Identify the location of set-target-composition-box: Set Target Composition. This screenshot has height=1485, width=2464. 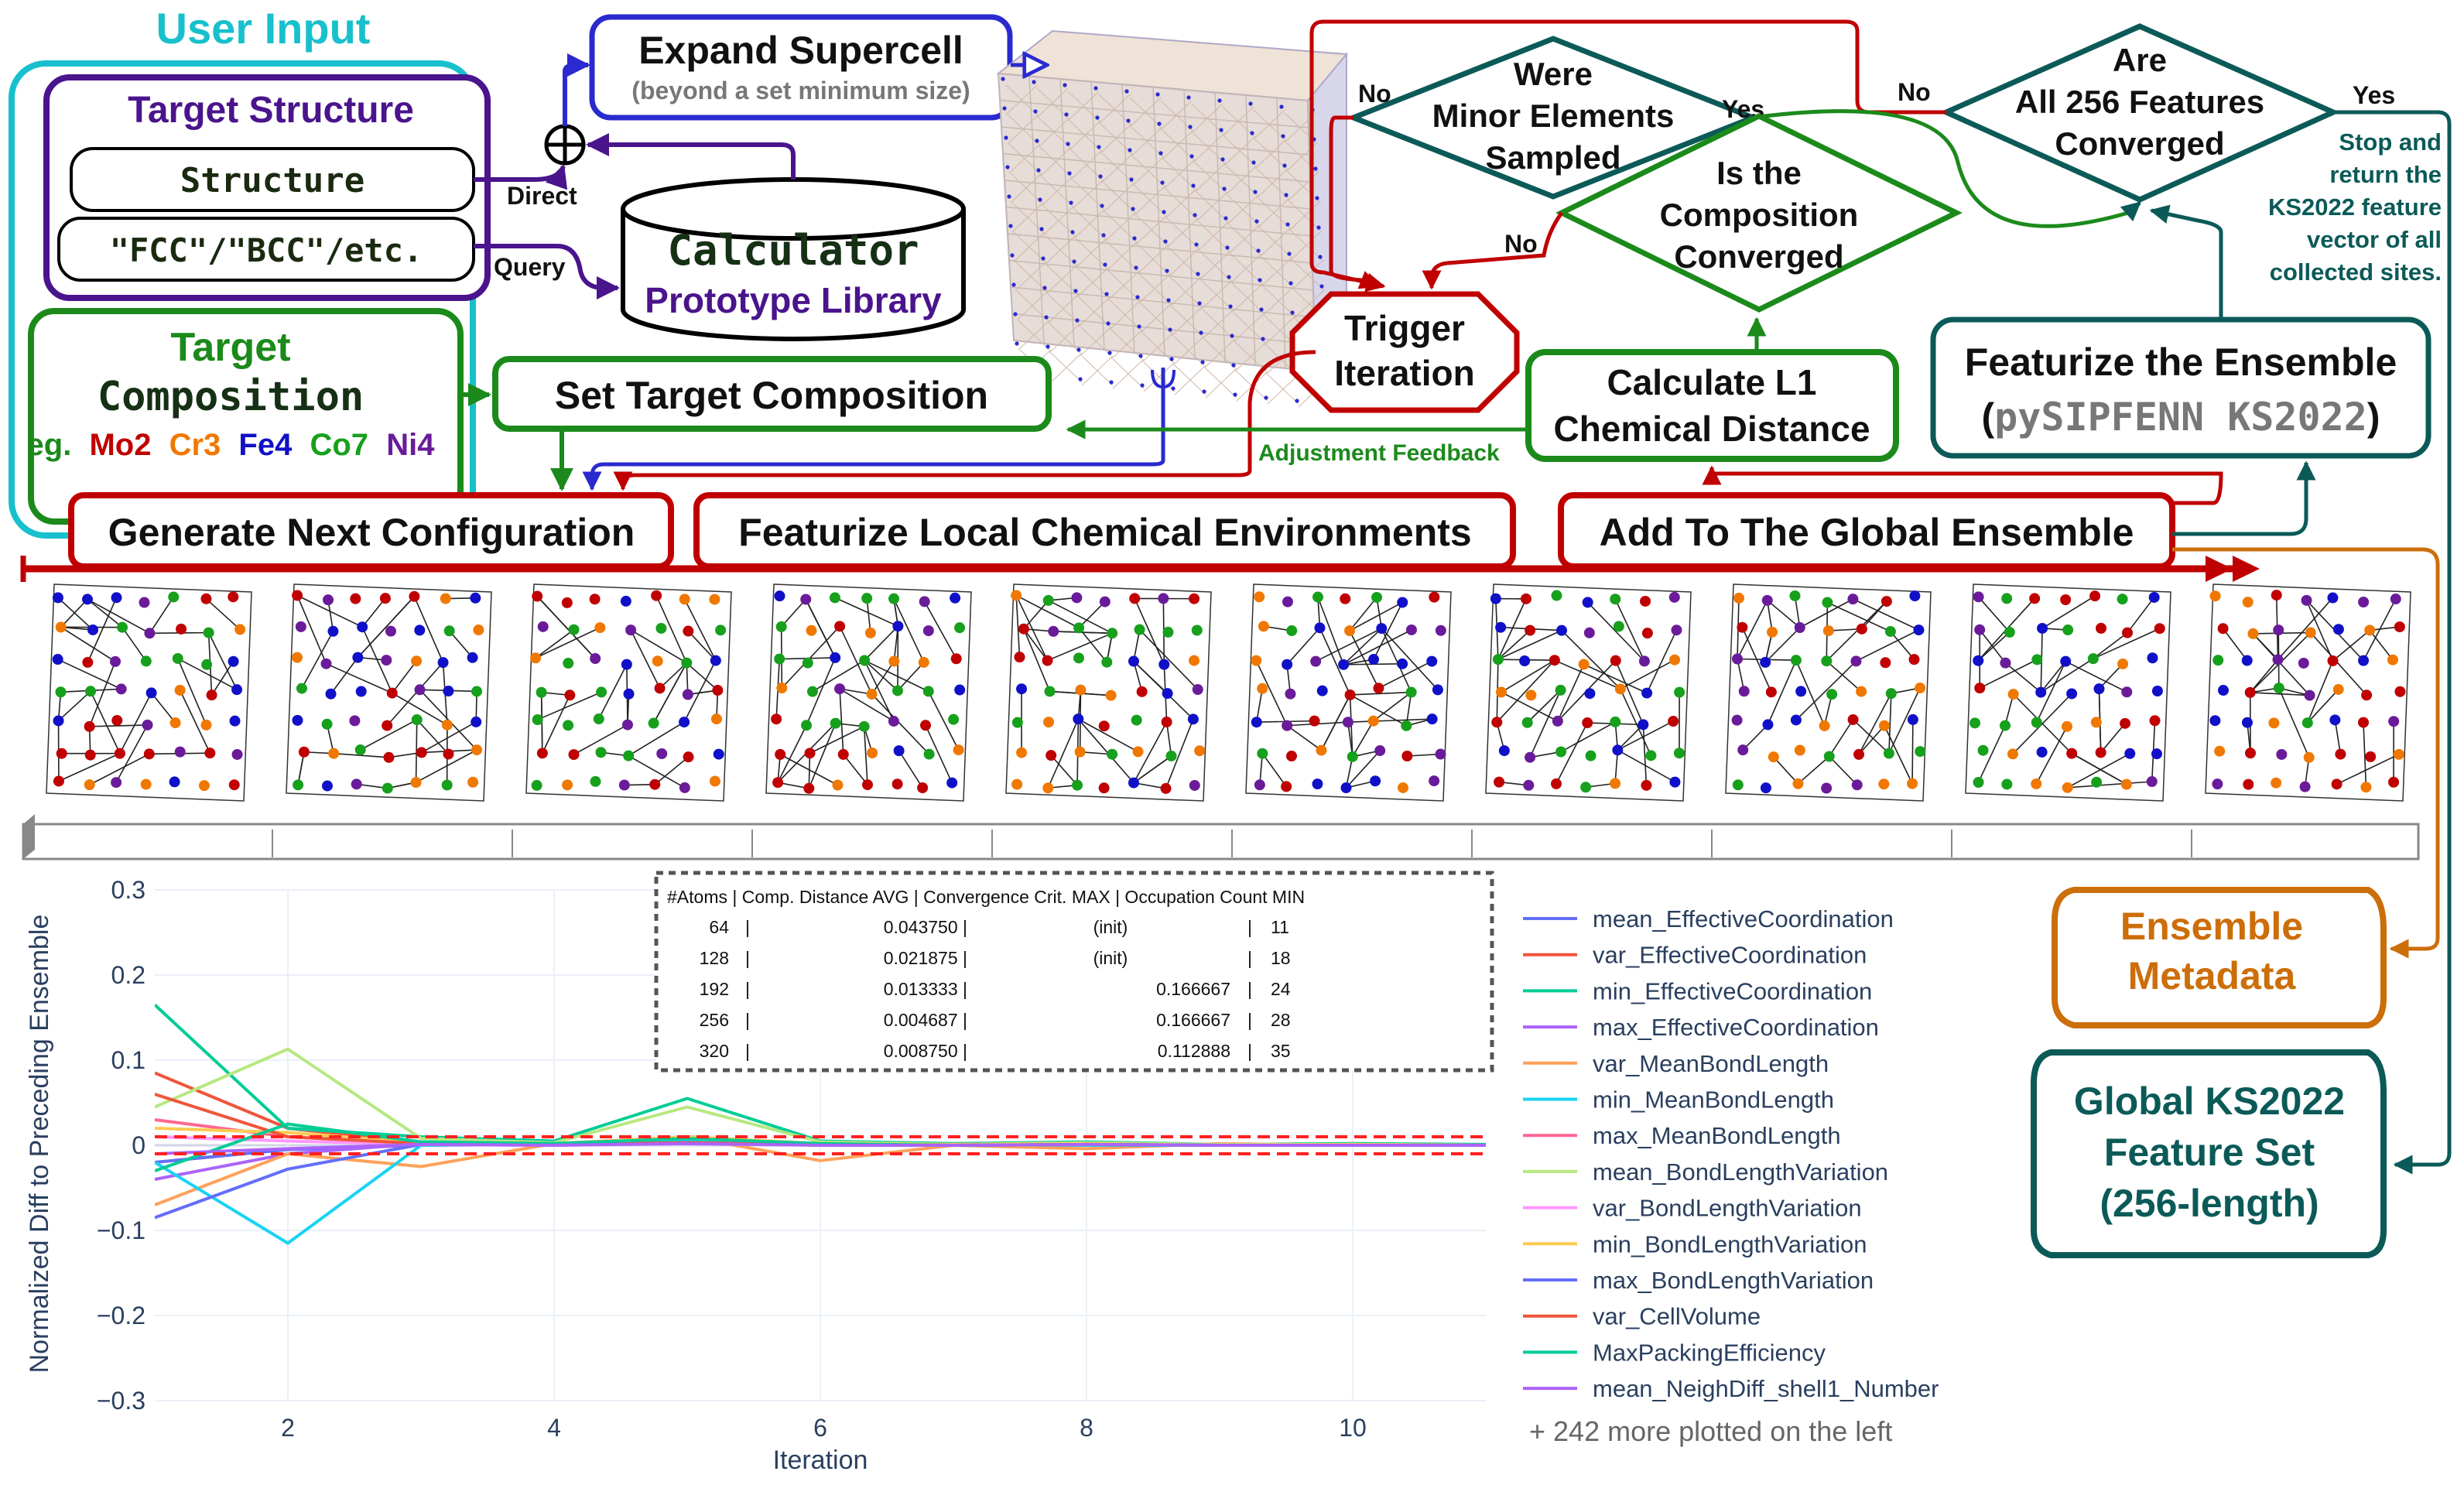
(772, 394).